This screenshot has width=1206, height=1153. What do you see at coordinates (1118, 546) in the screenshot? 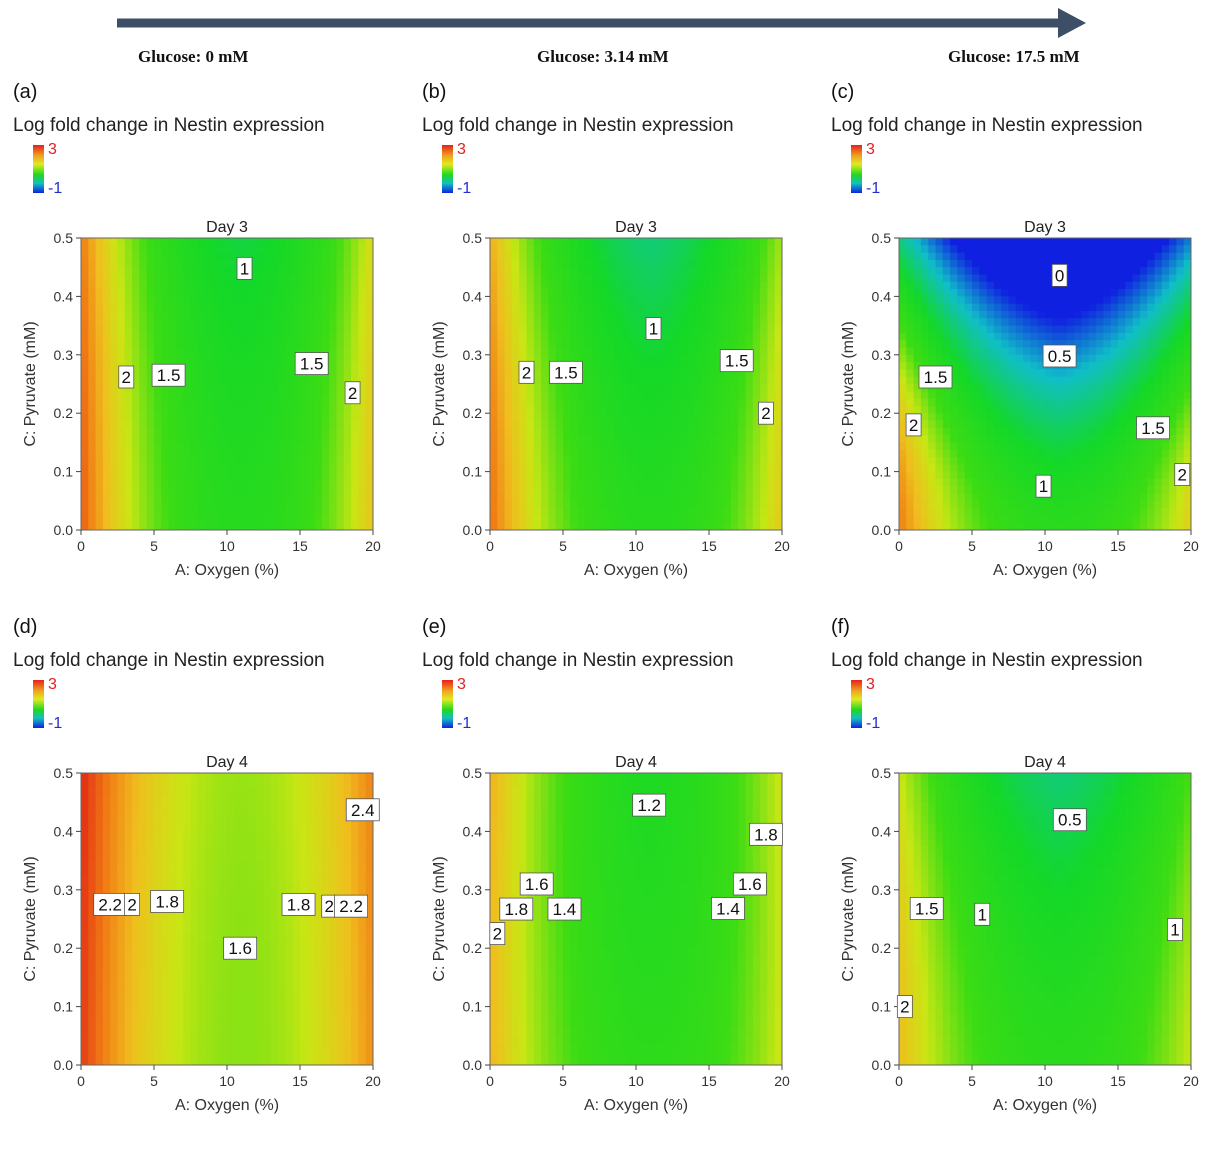
I see `x-tick-label: 15` at bounding box center [1118, 546].